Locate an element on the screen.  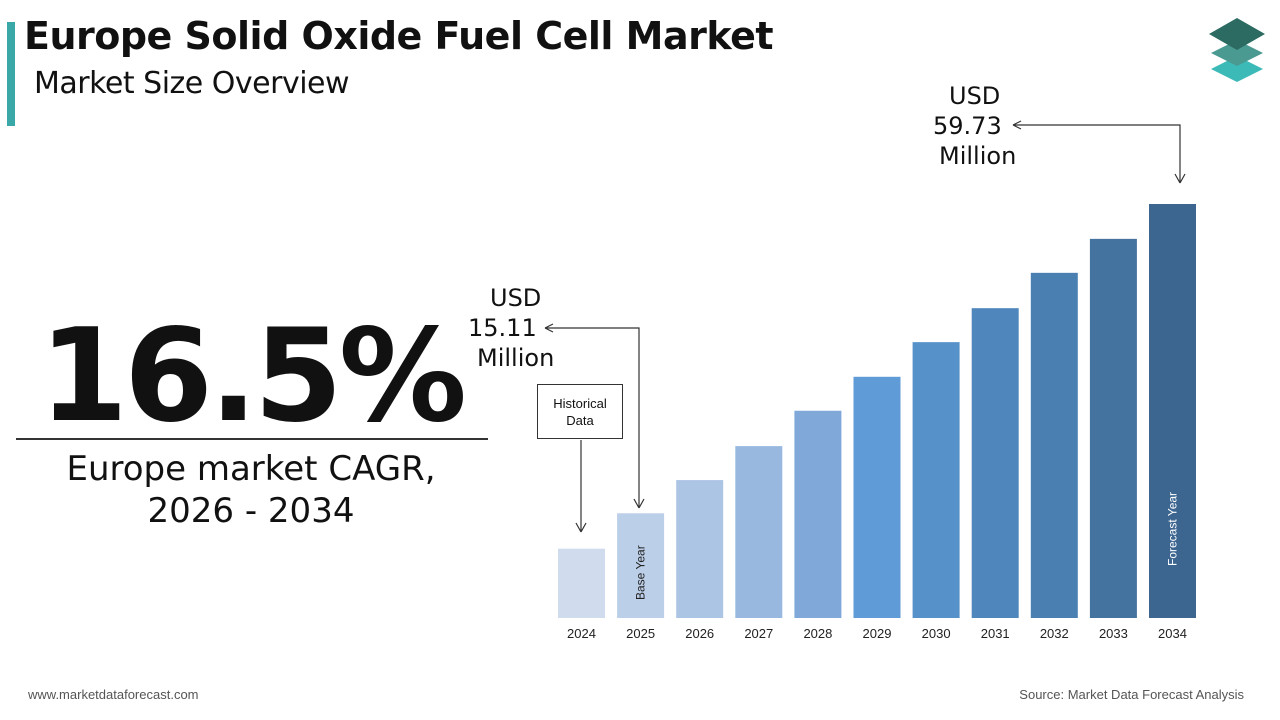
x-tick-label: 2032 is located at coordinates (1054, 633).